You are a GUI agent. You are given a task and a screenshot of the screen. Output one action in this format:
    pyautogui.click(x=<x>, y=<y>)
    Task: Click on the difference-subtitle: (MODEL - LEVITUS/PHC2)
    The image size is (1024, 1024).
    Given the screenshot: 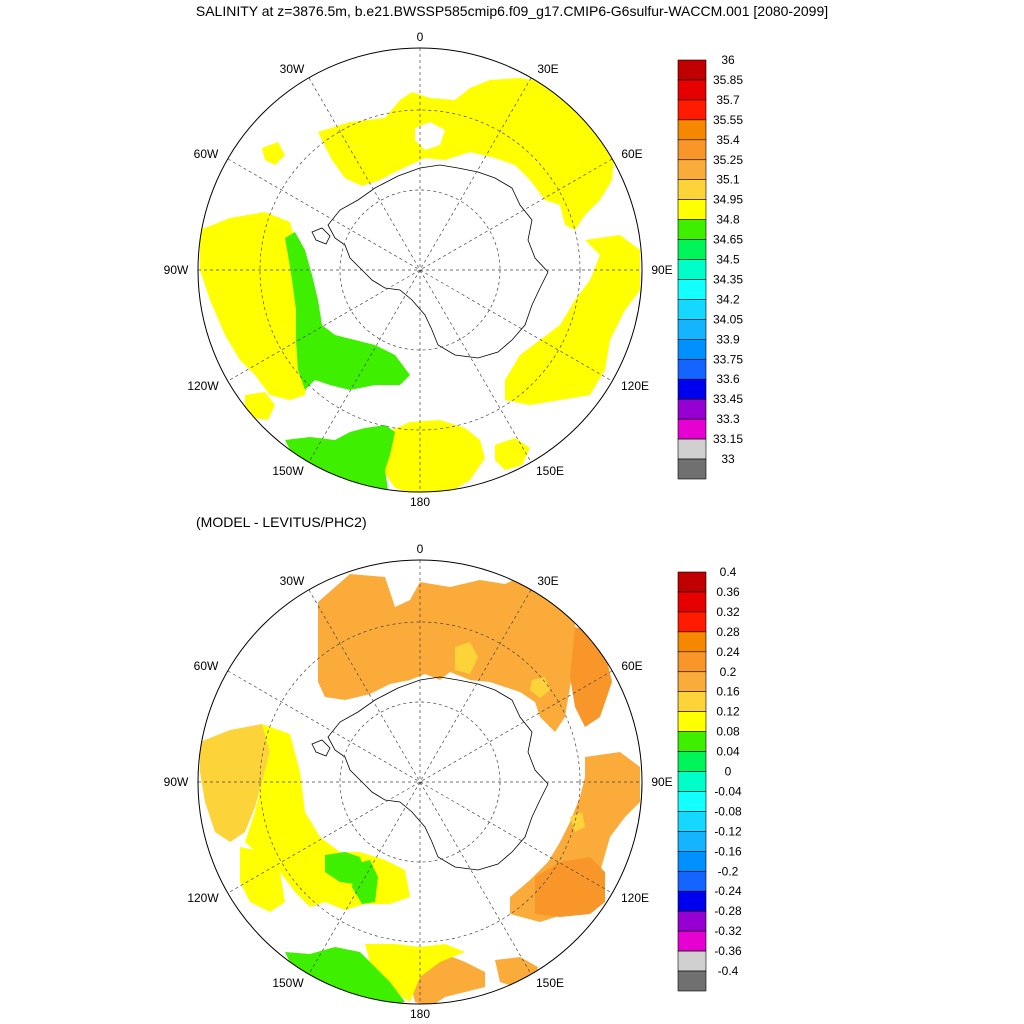 What is the action you would take?
    pyautogui.click(x=281, y=522)
    